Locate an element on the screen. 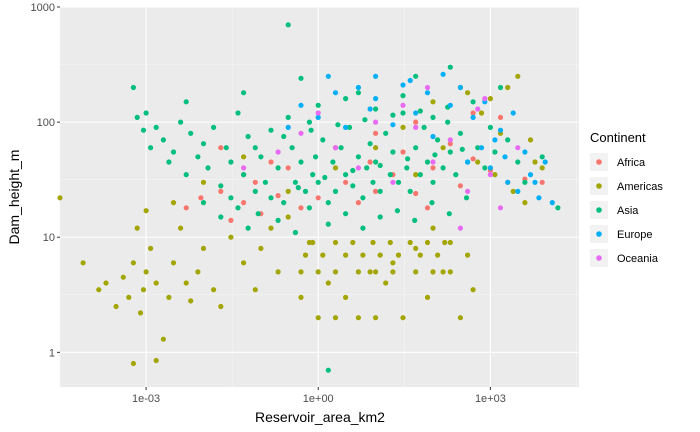 The image size is (700, 432). x-tick-label: 1e+00 is located at coordinates (318, 399).